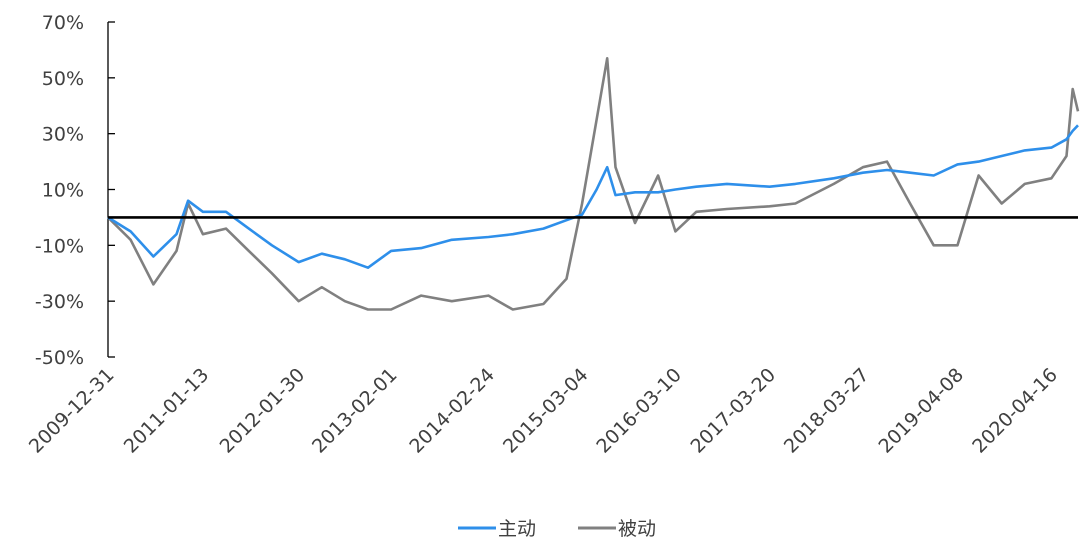 This screenshot has height=541, width=1085. I want to click on y-tick-label: 30%, so click(63, 135).